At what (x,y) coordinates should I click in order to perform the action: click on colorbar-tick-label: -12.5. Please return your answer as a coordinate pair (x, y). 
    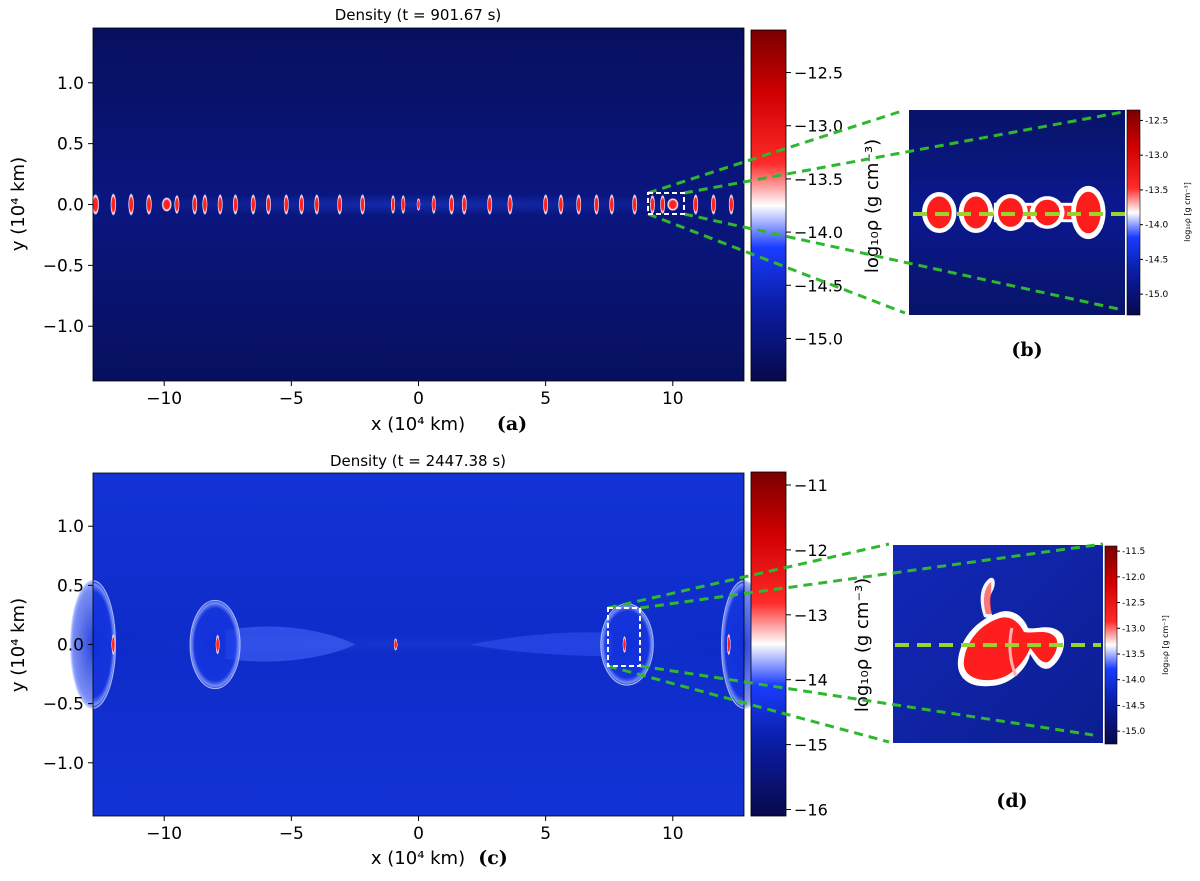
    Looking at the image, I should click on (1156, 121).